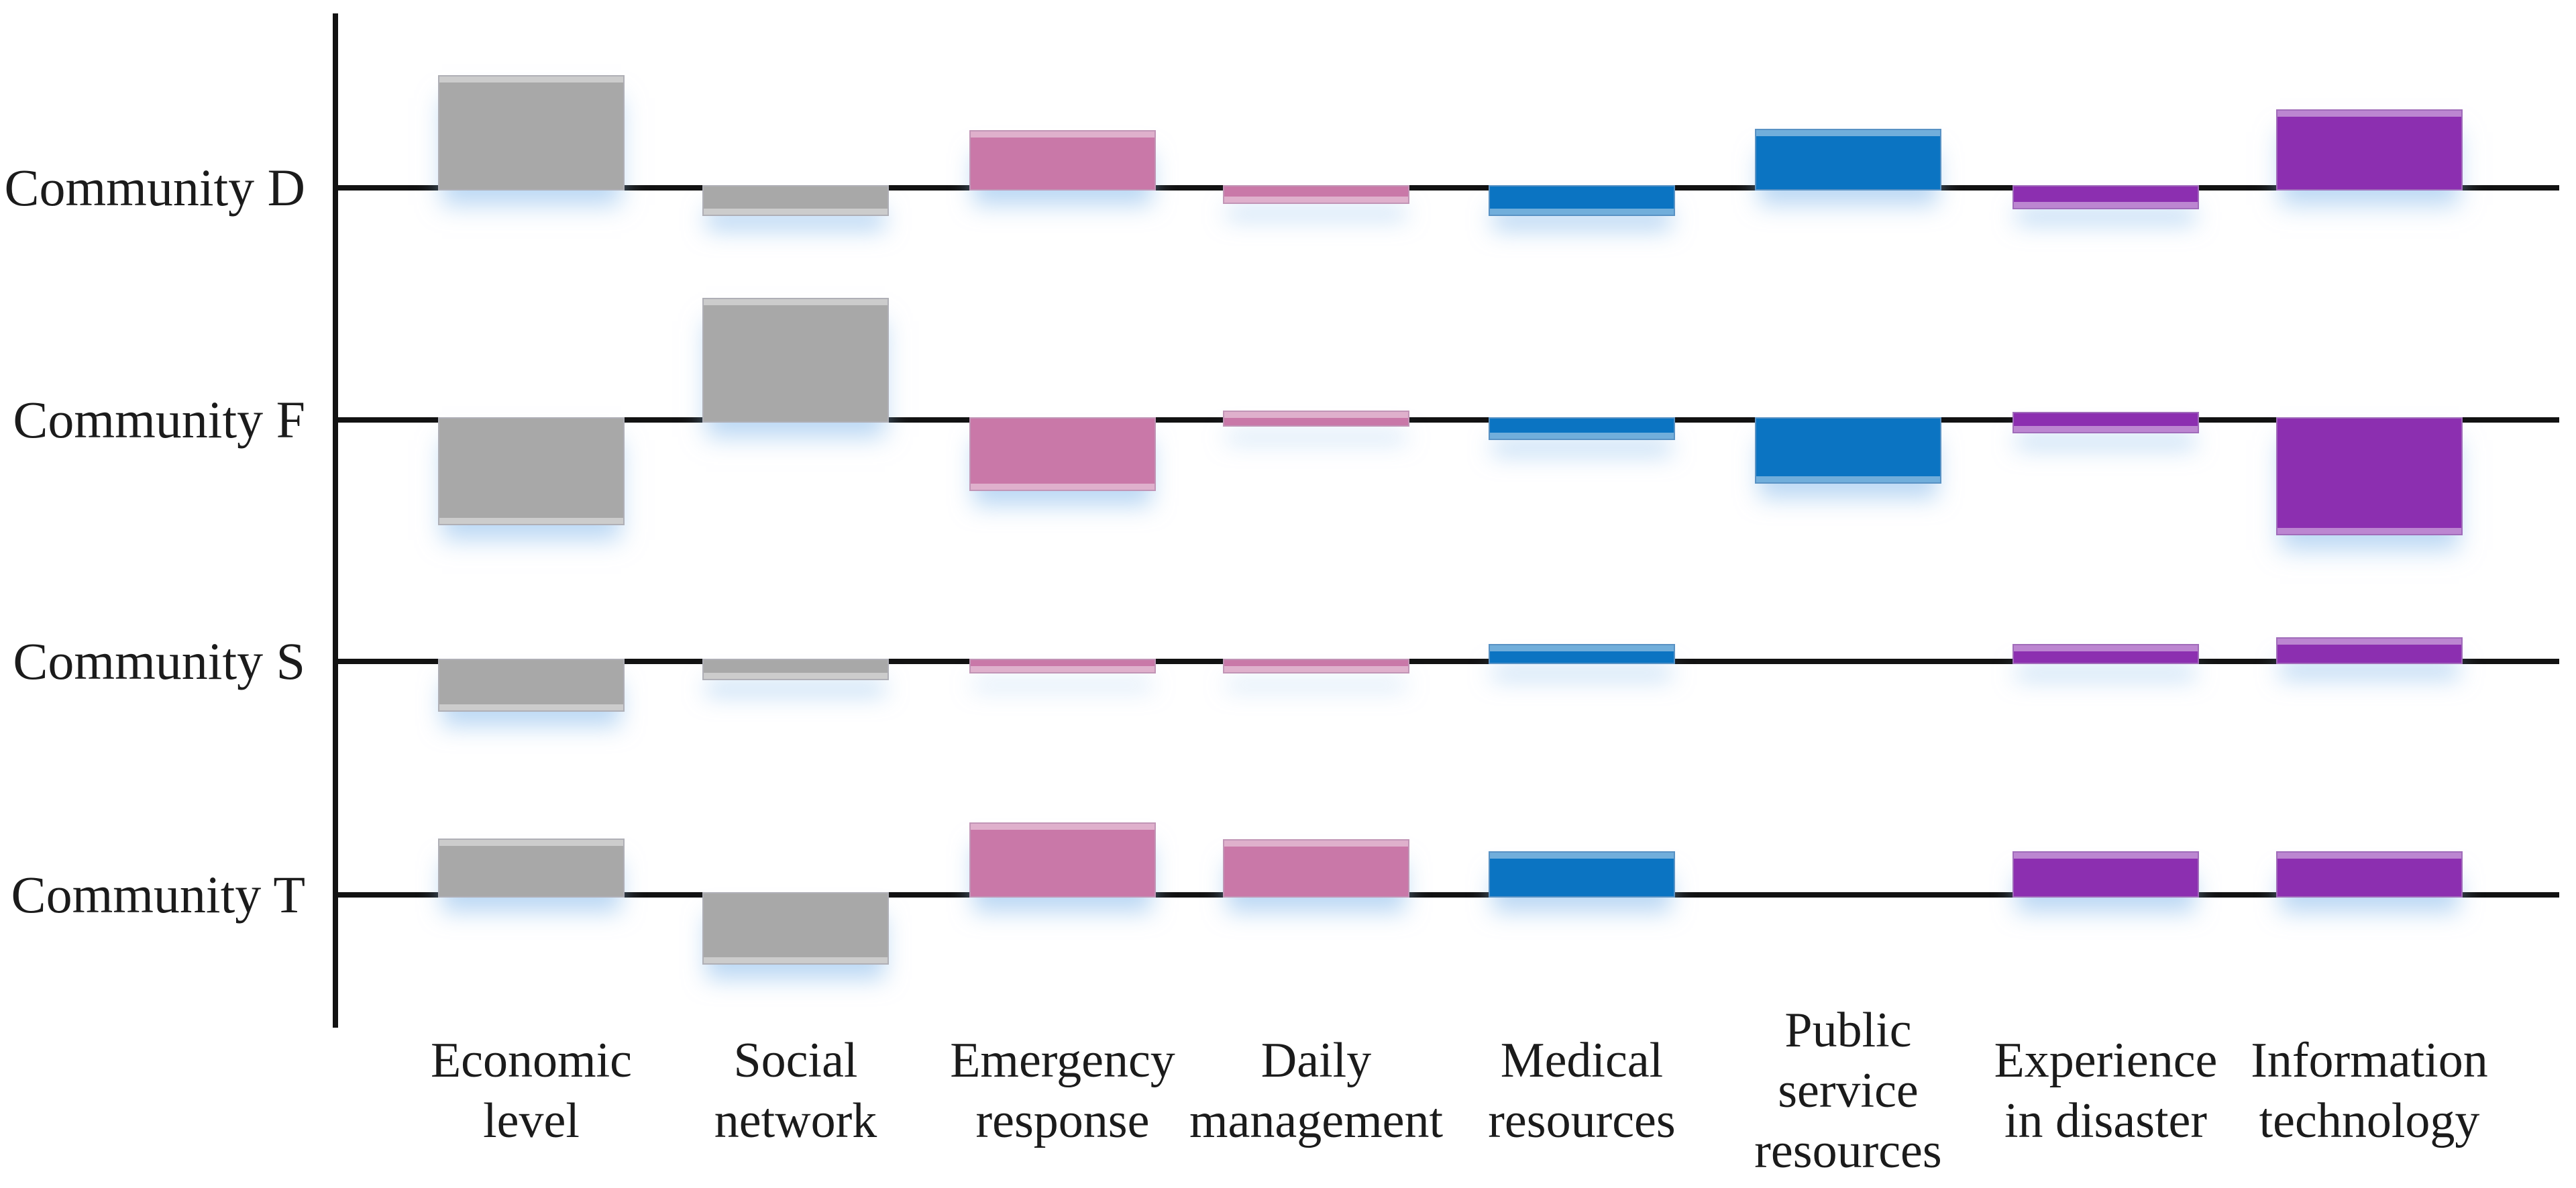 The width and height of the screenshot is (2576, 1188). I want to click on baseline-community-t, so click(1447, 895).